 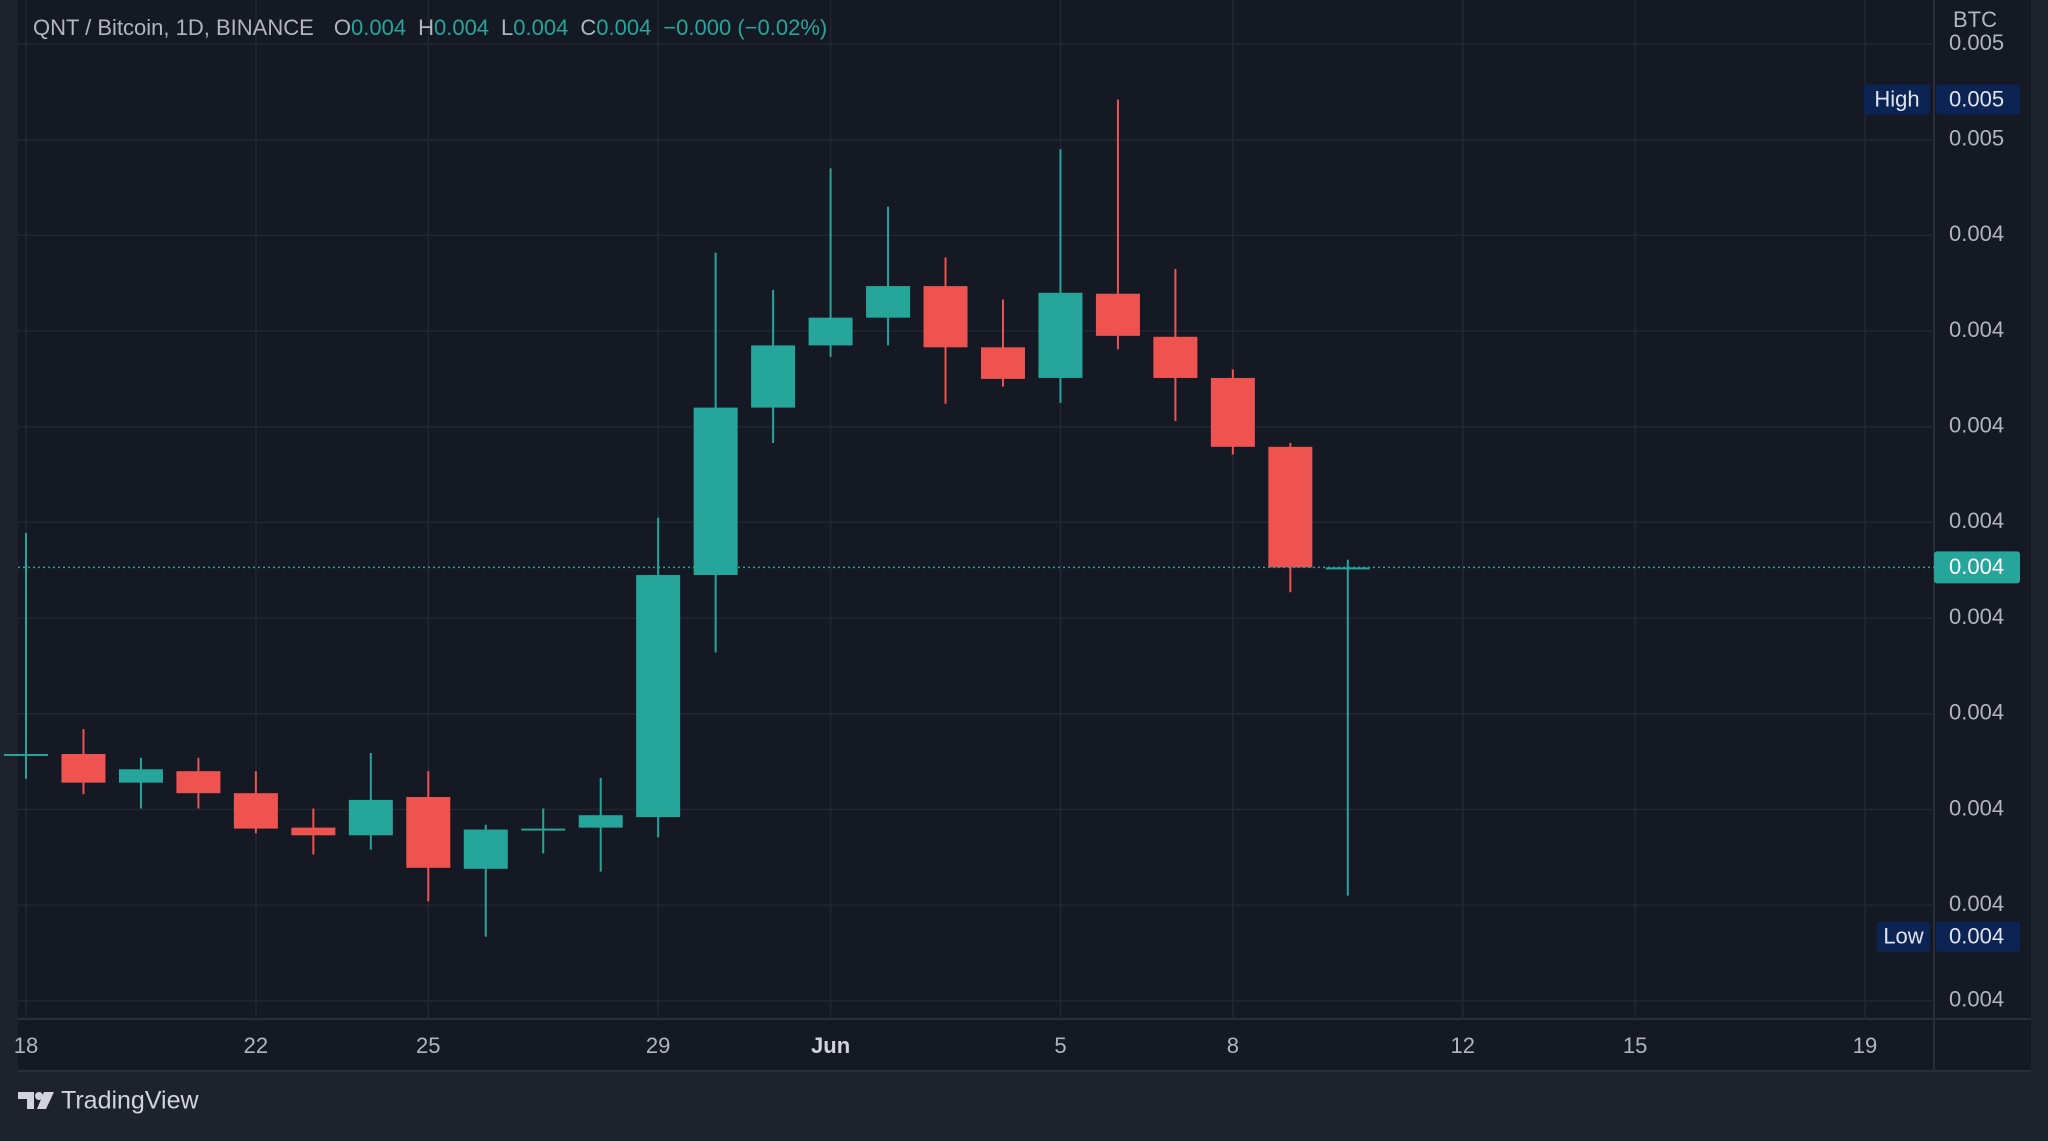 I want to click on x-tick-label: 29, so click(x=658, y=1045).